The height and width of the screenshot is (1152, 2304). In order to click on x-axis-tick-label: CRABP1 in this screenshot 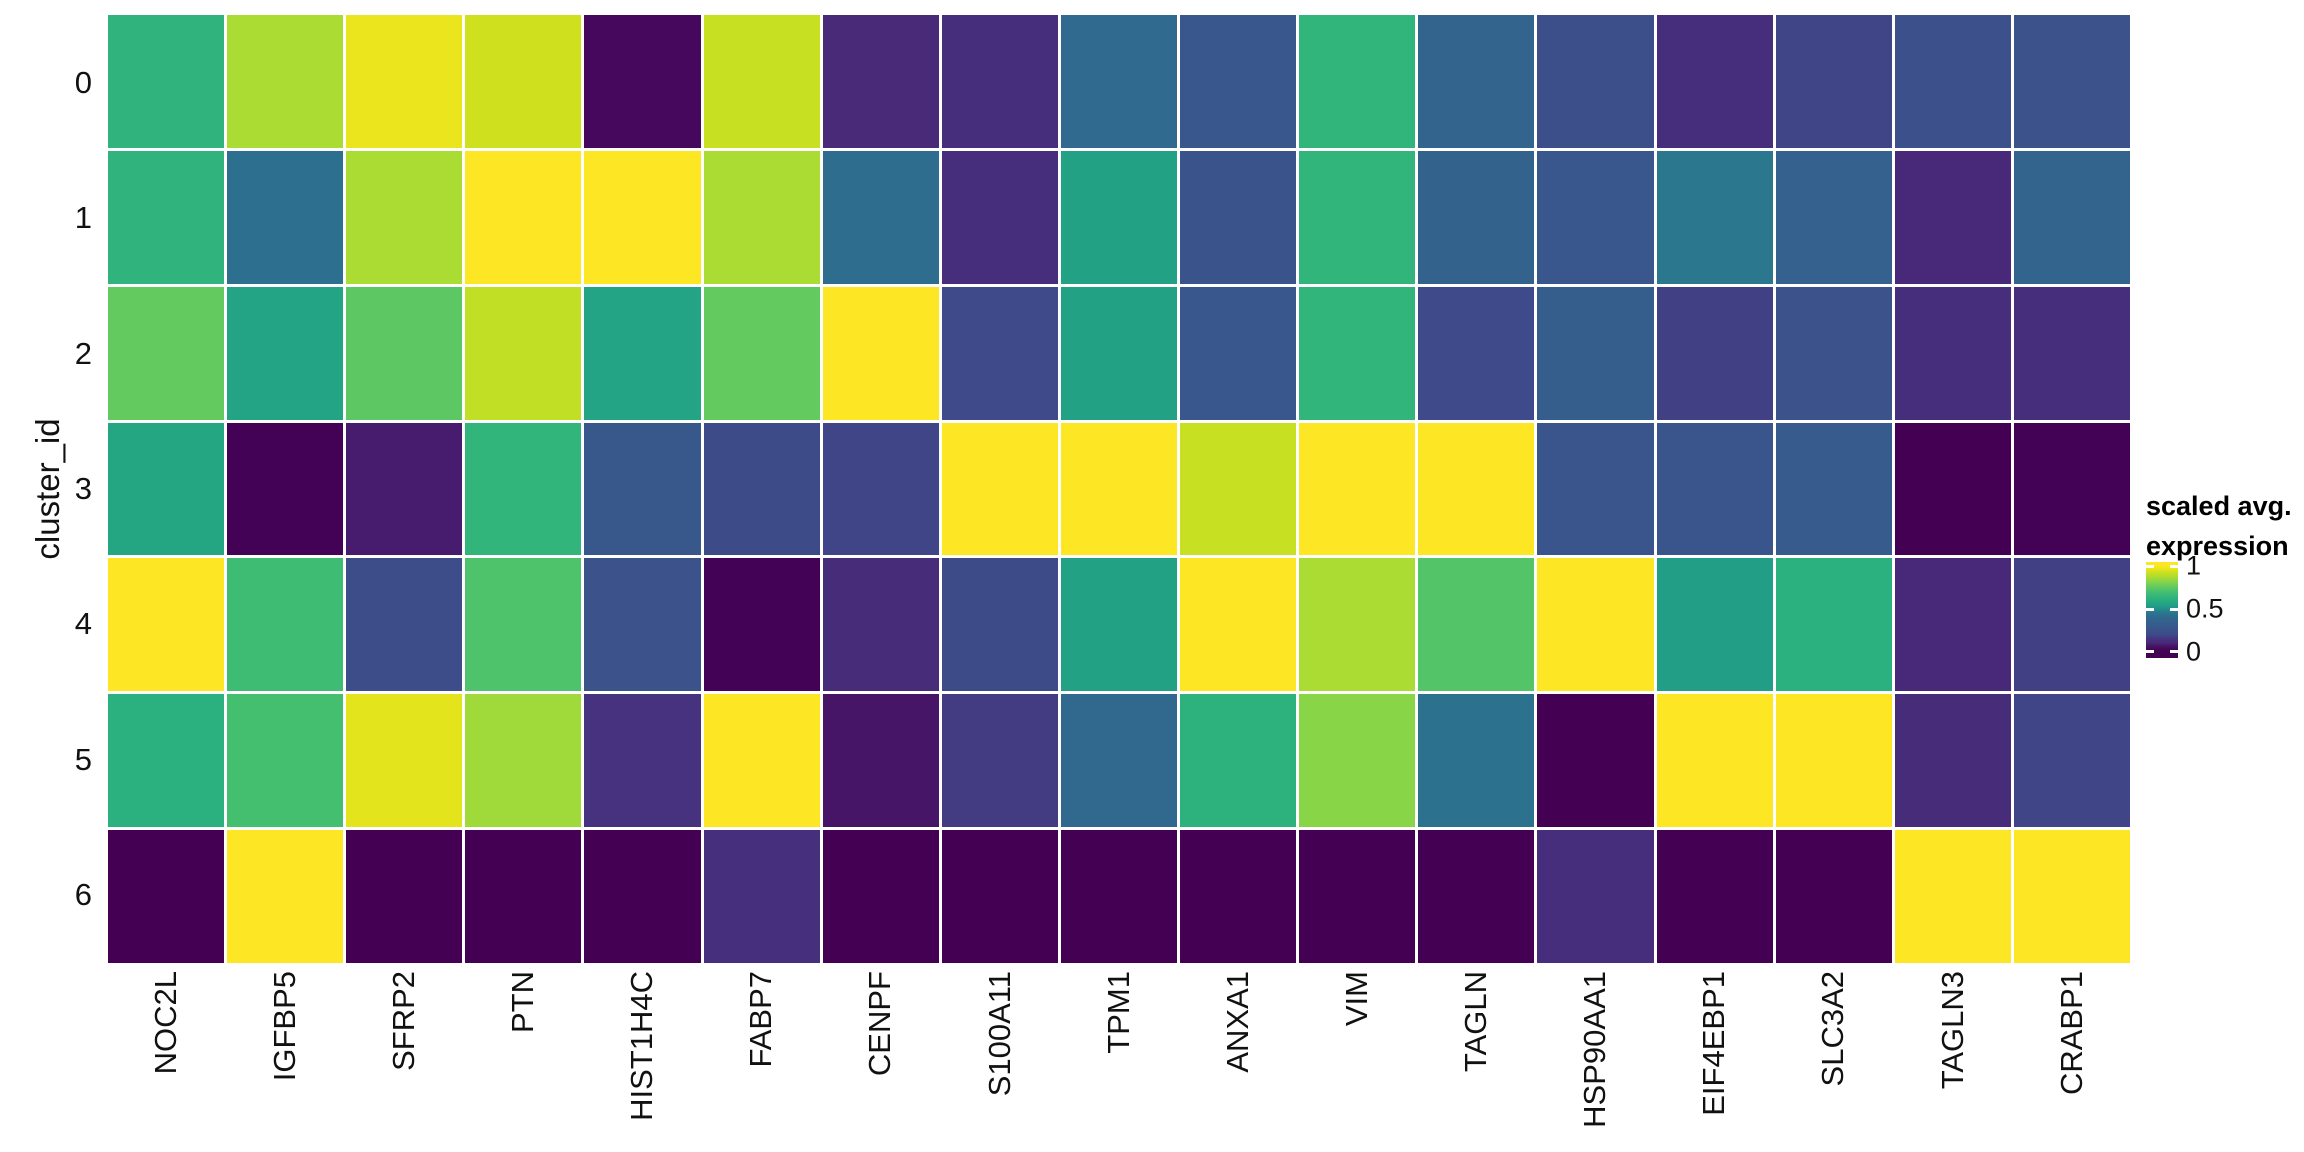, I will do `click(2071, 1033)`.